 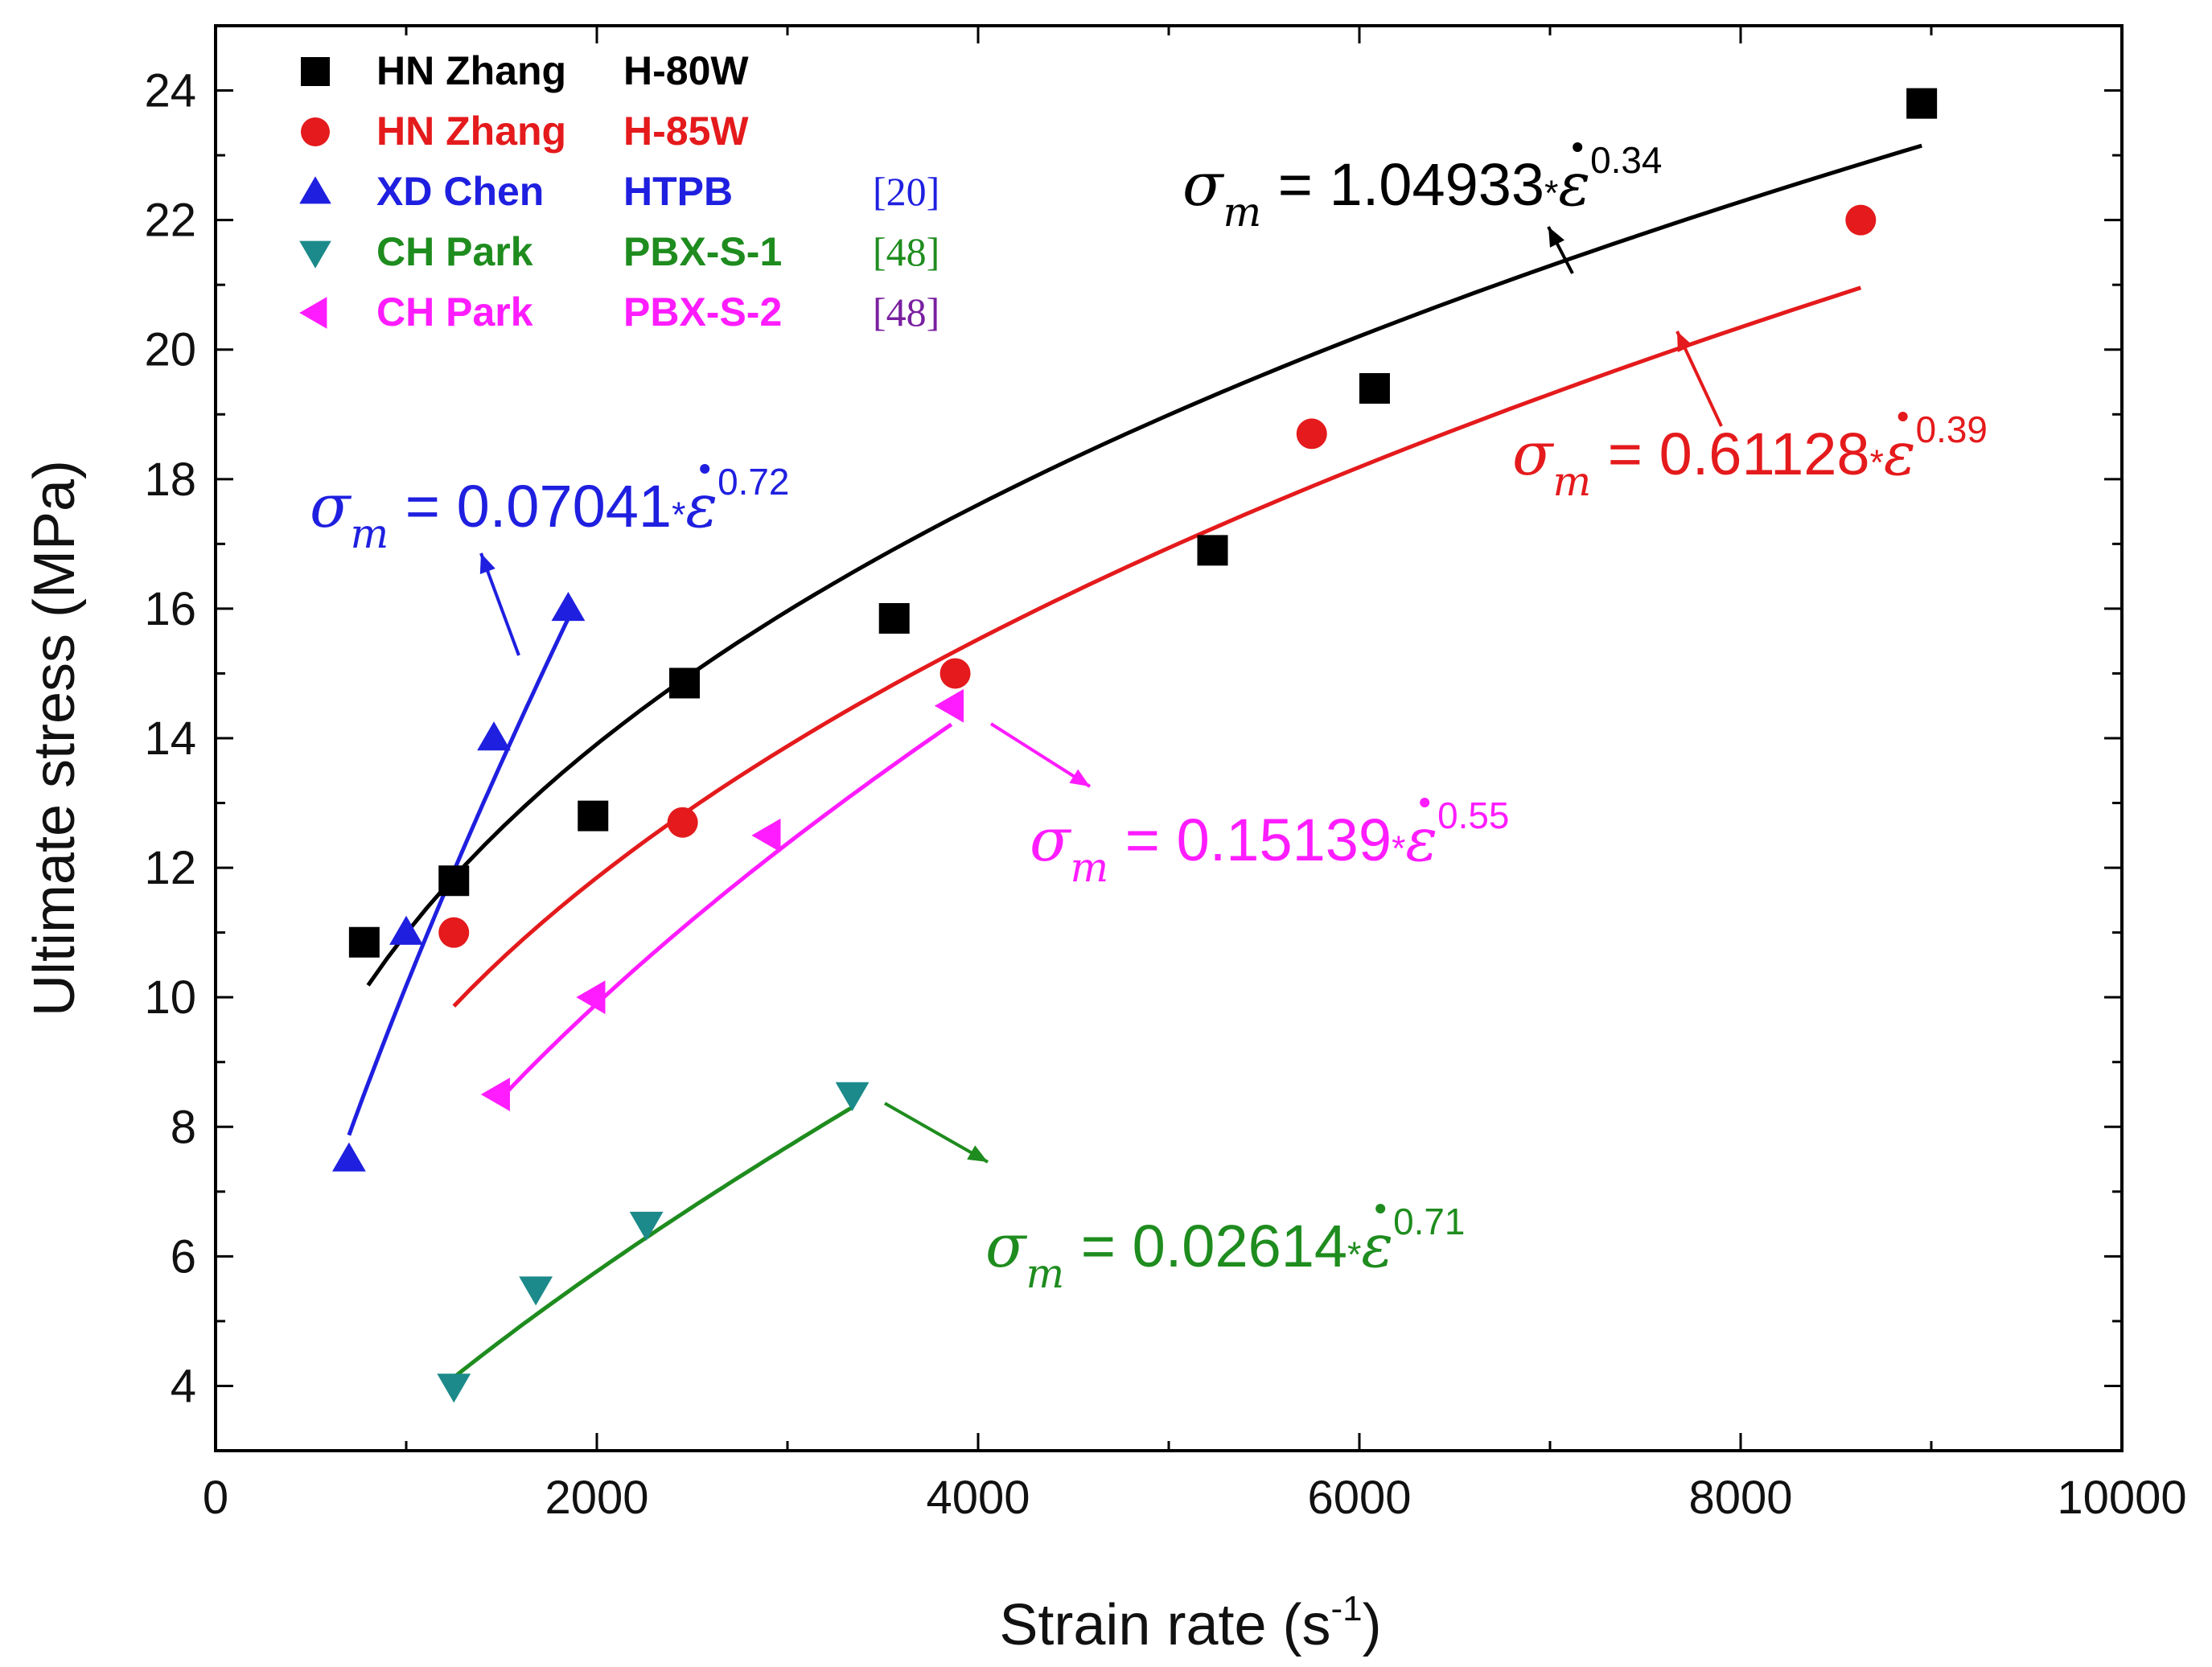 What do you see at coordinates (454, 251) in the screenshot?
I see `legend-name: CH Park` at bounding box center [454, 251].